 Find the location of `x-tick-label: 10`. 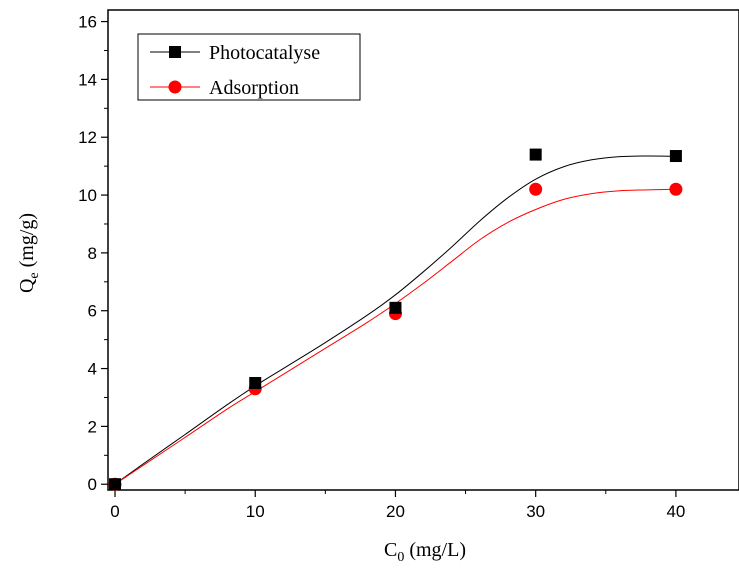

x-tick-label: 10 is located at coordinates (255, 511).